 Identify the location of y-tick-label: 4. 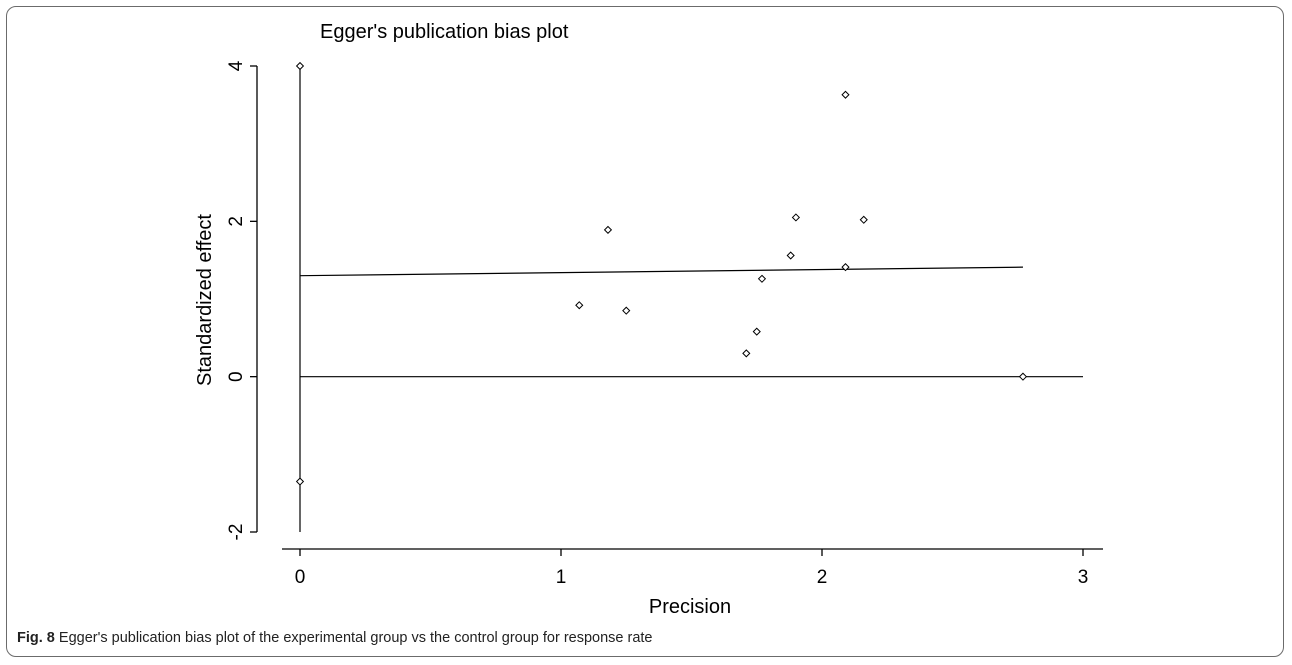
(236, 65).